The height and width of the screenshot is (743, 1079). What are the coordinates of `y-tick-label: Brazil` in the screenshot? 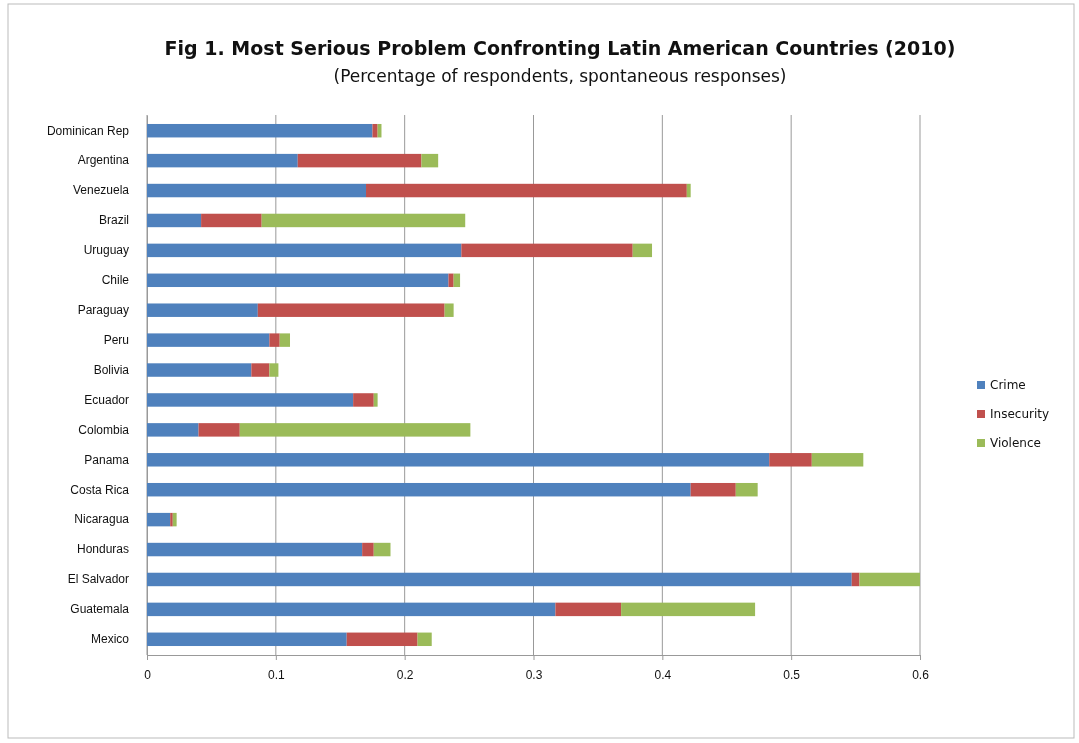 It's located at (113, 220).